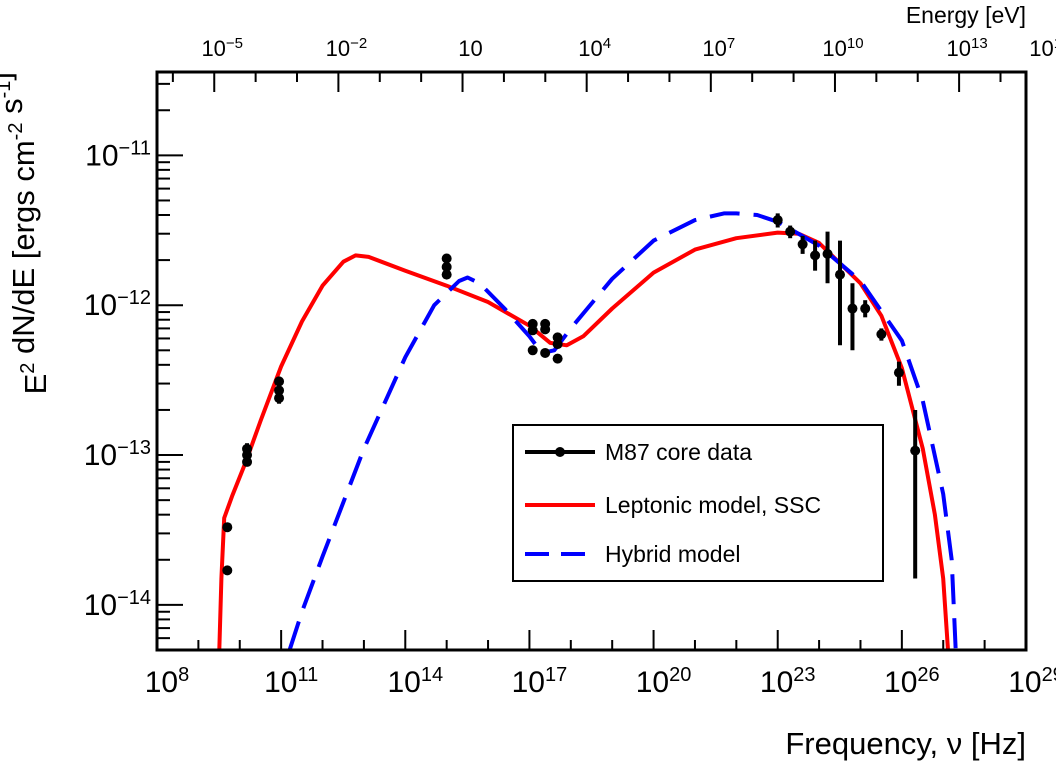 The image size is (1056, 769). What do you see at coordinates (1042, 48) in the screenshot?
I see `top-tick-label: 1015` at bounding box center [1042, 48].